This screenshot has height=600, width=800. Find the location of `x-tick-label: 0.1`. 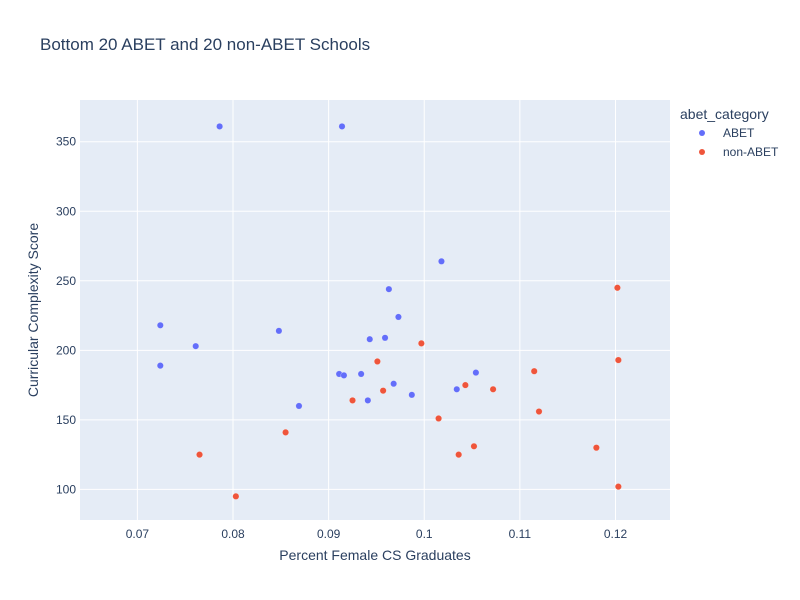

x-tick-label: 0.1 is located at coordinates (424, 534).